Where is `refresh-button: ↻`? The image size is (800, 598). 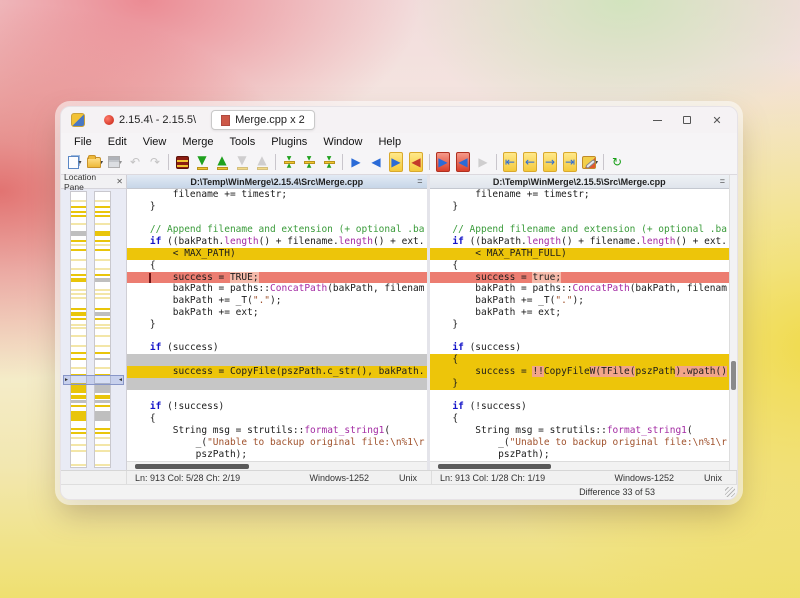 refresh-button: ↻ is located at coordinates (617, 162).